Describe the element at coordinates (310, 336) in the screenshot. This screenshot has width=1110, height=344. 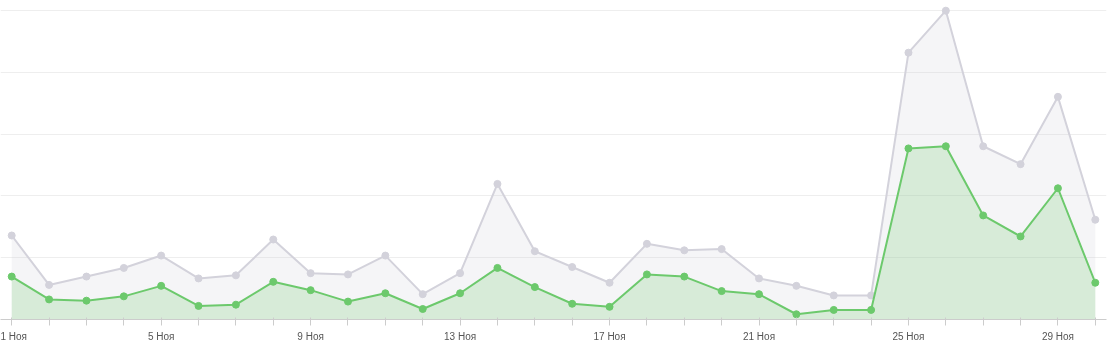
I see `x-tick-label: 9 Ноя` at that location.